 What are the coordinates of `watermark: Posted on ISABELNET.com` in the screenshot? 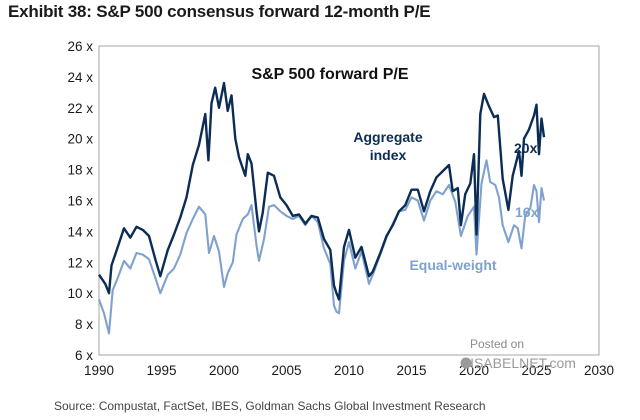 It's located at (518, 354).